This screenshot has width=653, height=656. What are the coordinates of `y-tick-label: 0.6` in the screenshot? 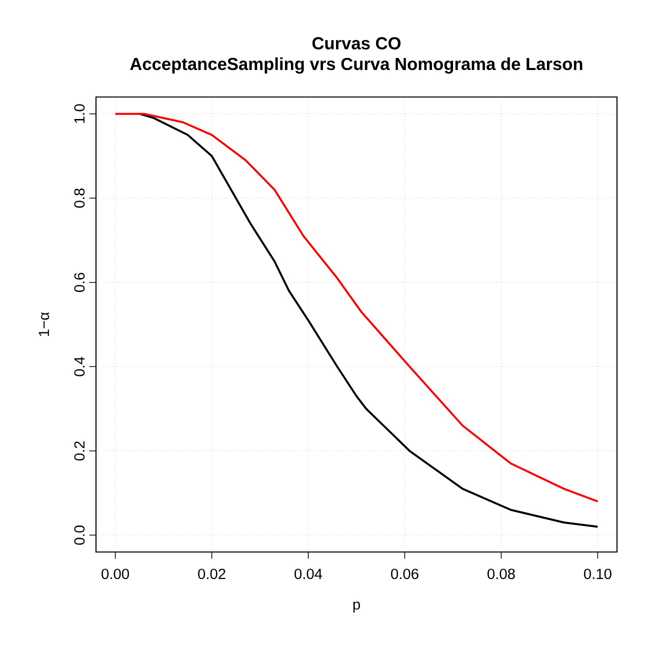 It's located at (79, 282).